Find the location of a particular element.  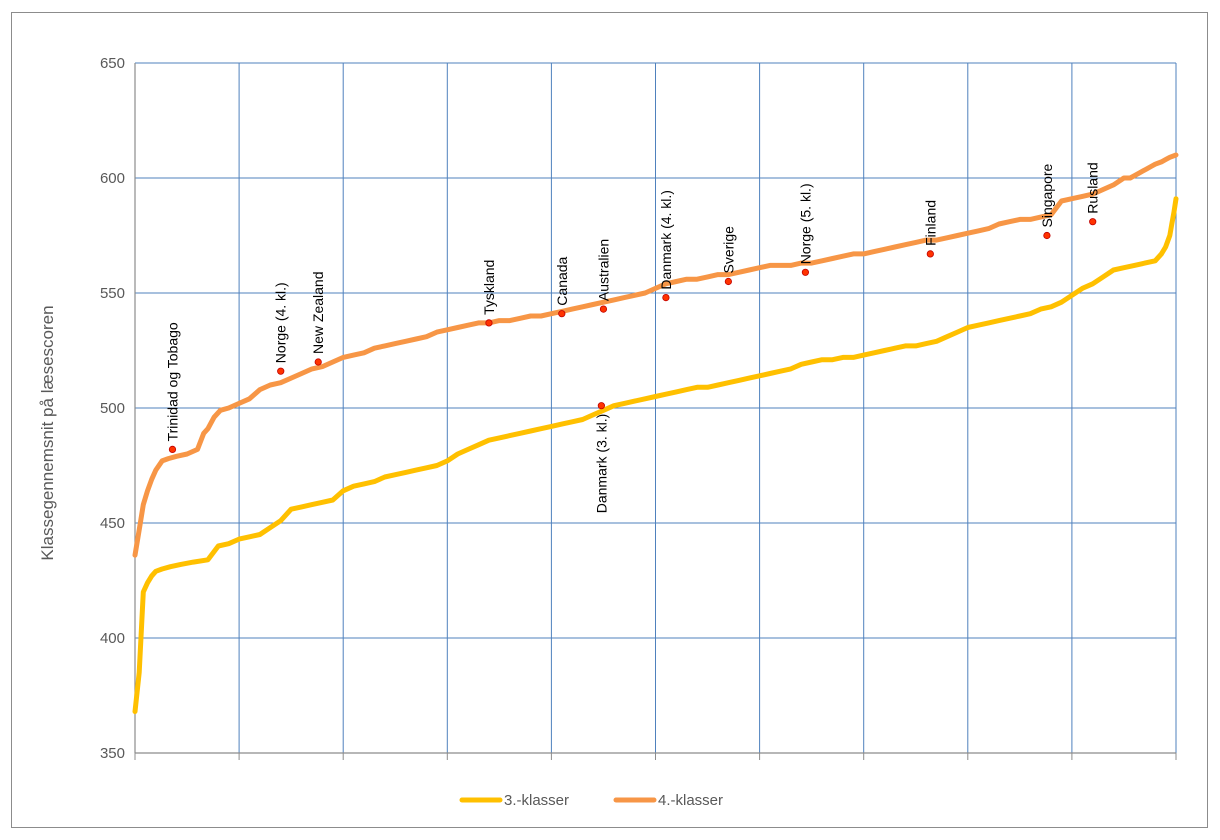

legend: 3.-klasser 4.-klasser is located at coordinates (592, 800).